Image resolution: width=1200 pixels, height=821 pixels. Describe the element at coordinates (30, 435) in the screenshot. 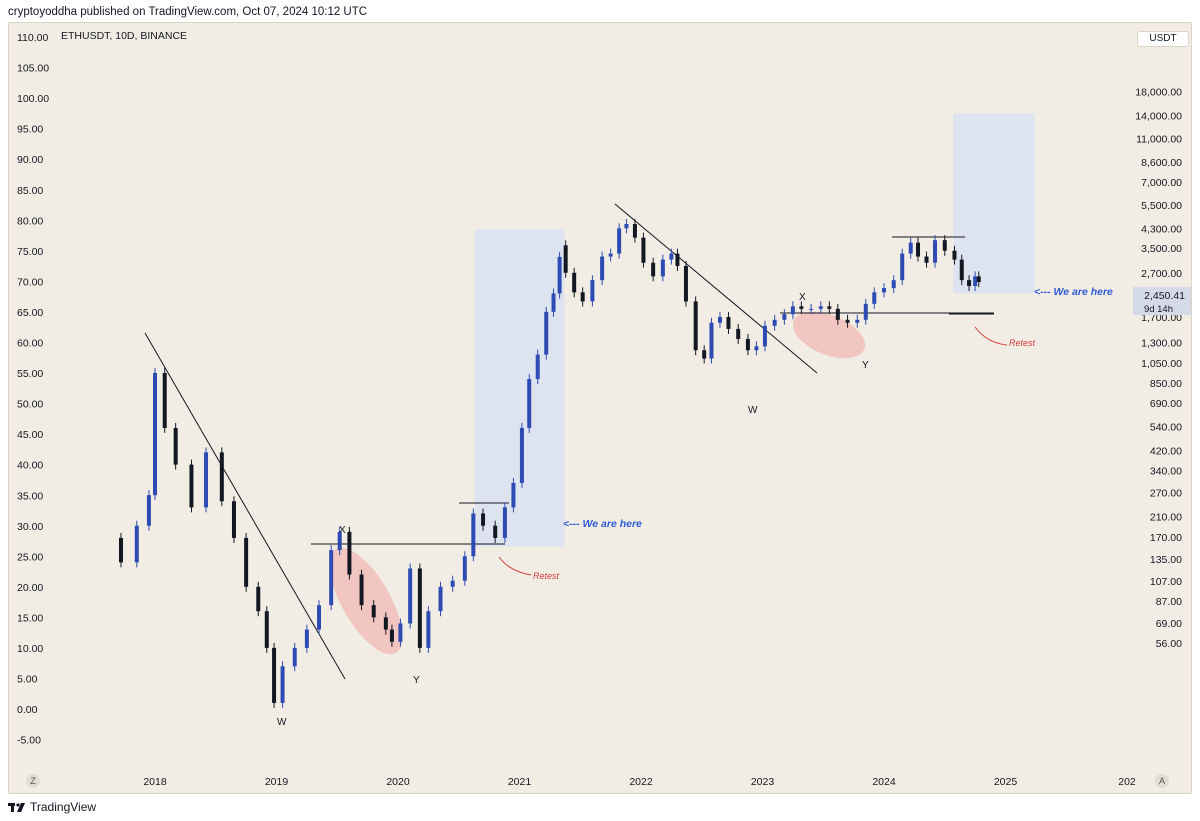

I see `left-axis-tick: 45.00` at that location.